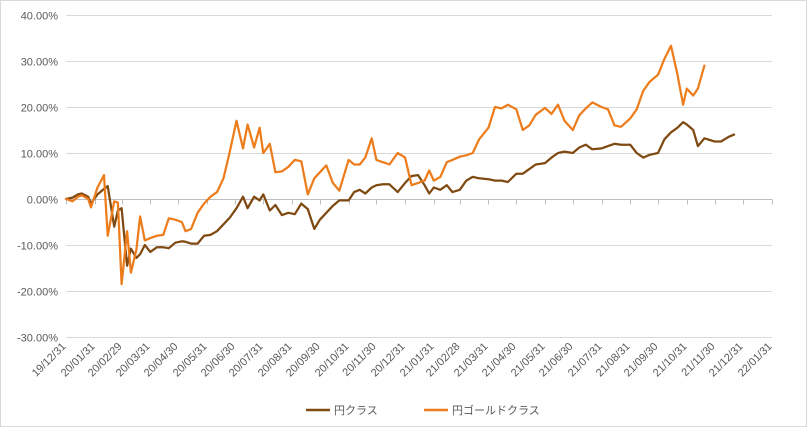 The width and height of the screenshot is (807, 427). I want to click on y-tick-label: 10.00%, so click(40, 155).